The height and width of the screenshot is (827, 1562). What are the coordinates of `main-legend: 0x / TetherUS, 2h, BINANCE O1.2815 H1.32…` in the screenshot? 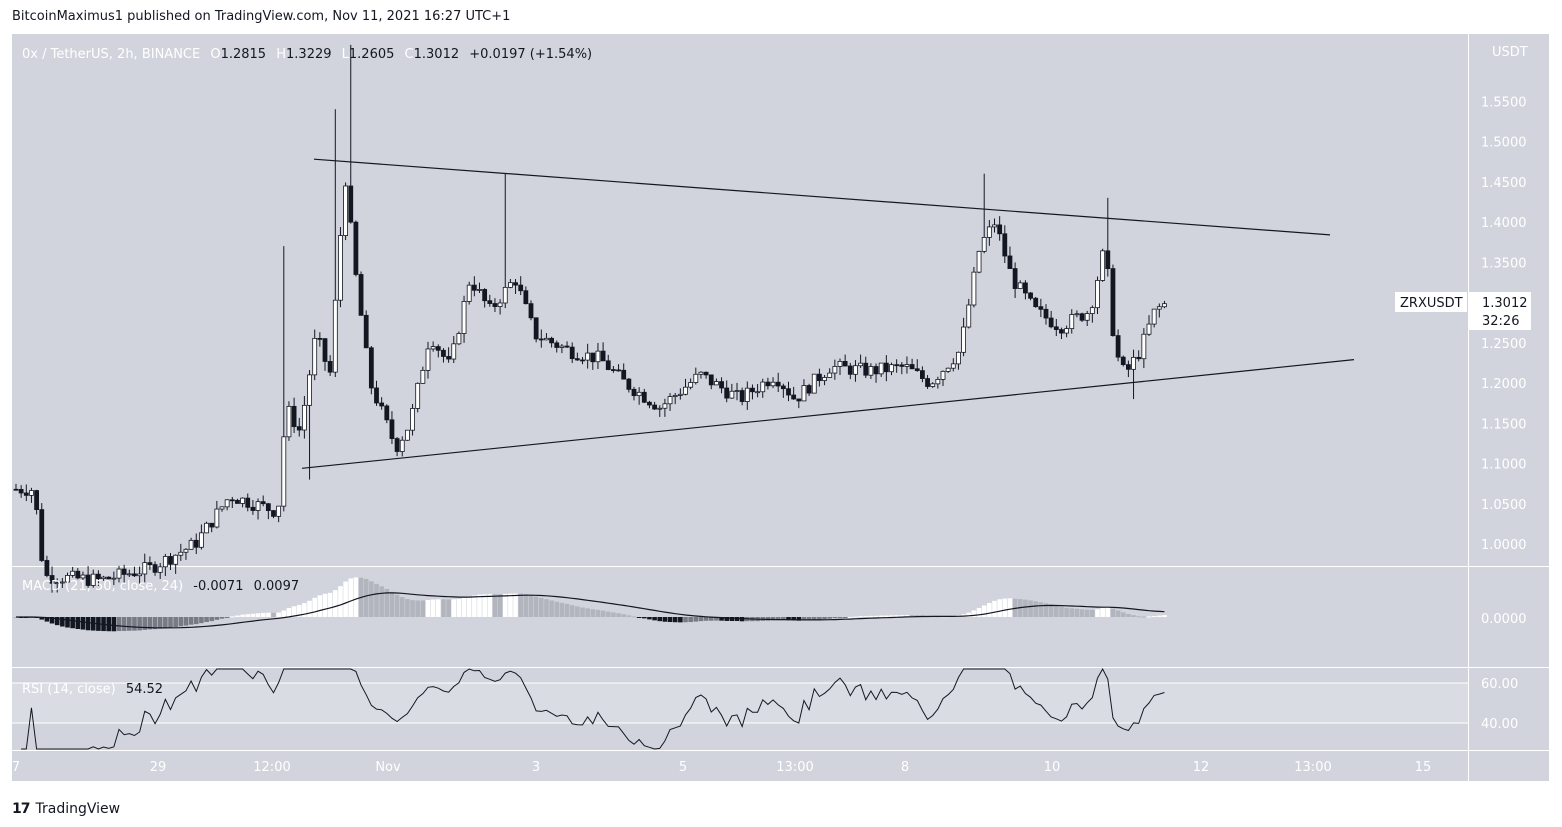 It's located at (307, 54).